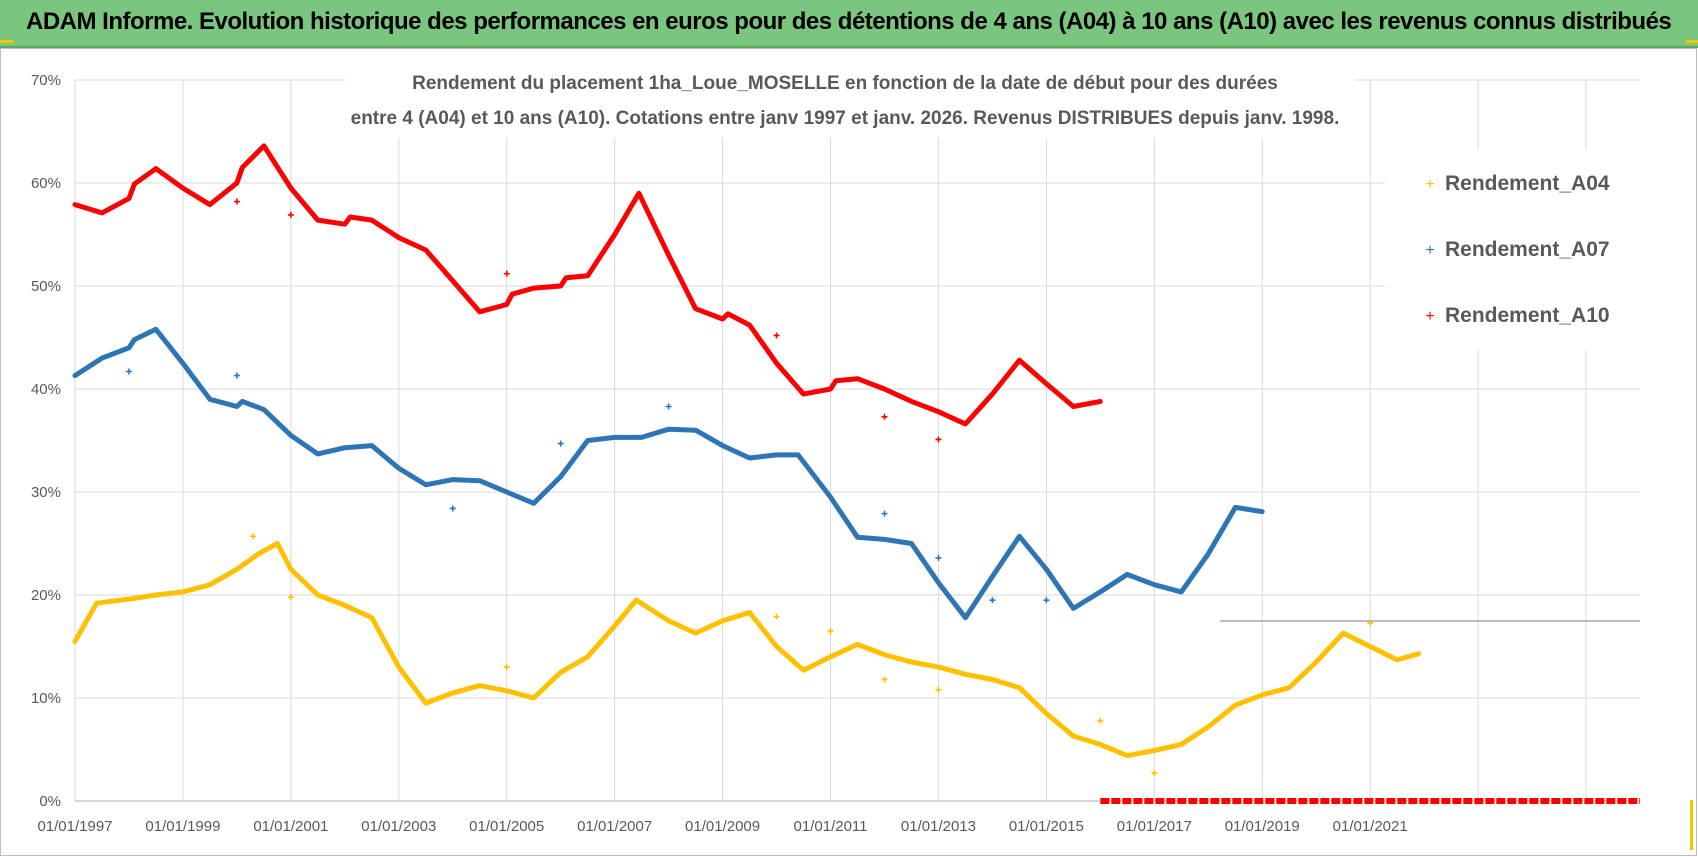 The width and height of the screenshot is (1698, 857). What do you see at coordinates (1692, 41) in the screenshot?
I see `corner-mark-top-right` at bounding box center [1692, 41].